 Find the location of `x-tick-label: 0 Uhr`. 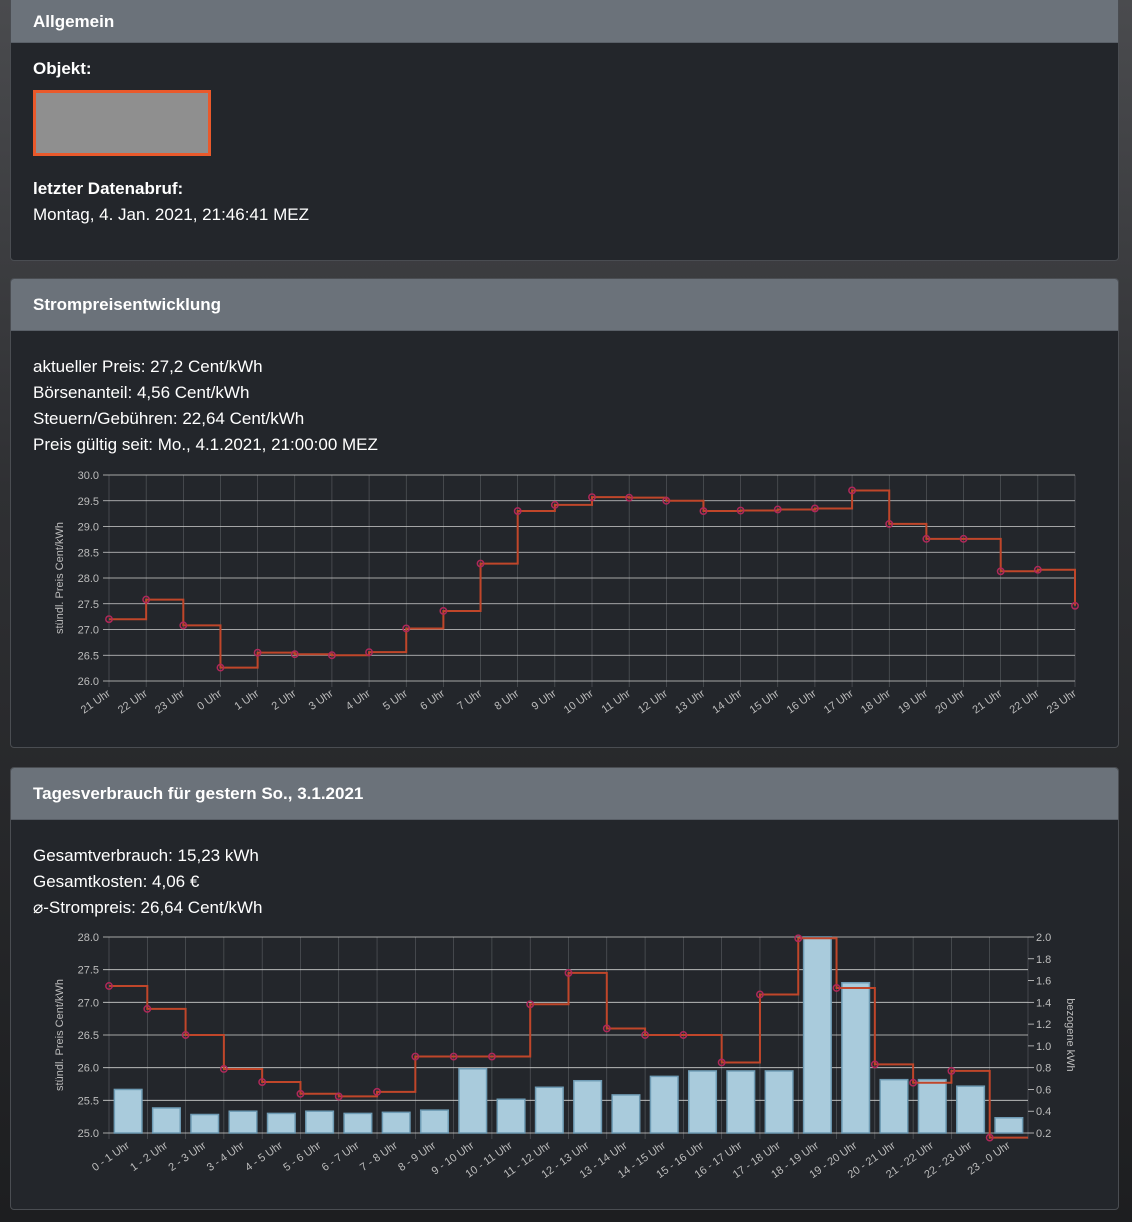

x-tick-label: 0 Uhr is located at coordinates (209, 699).